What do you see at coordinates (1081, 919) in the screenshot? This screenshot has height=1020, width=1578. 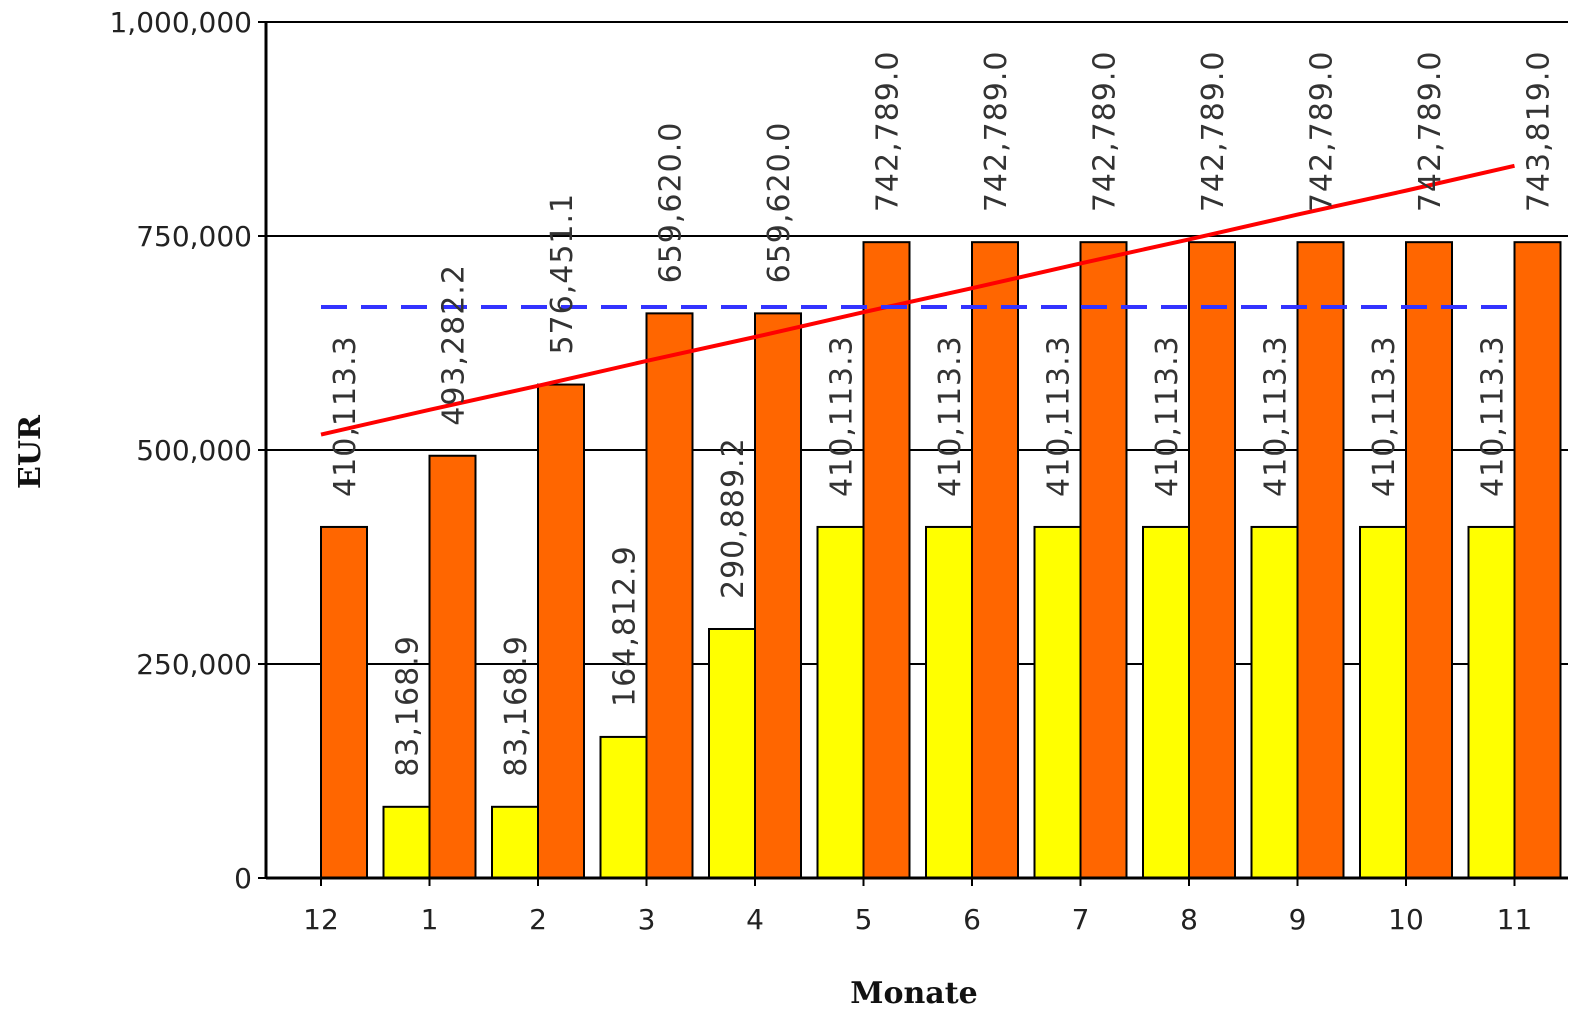 I see `x-tick-label: 7` at bounding box center [1081, 919].